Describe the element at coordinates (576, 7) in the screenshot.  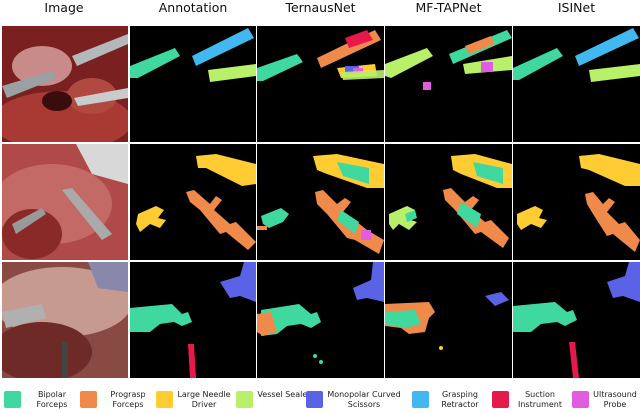
I see `column-header-isinet: ISINet` at that location.